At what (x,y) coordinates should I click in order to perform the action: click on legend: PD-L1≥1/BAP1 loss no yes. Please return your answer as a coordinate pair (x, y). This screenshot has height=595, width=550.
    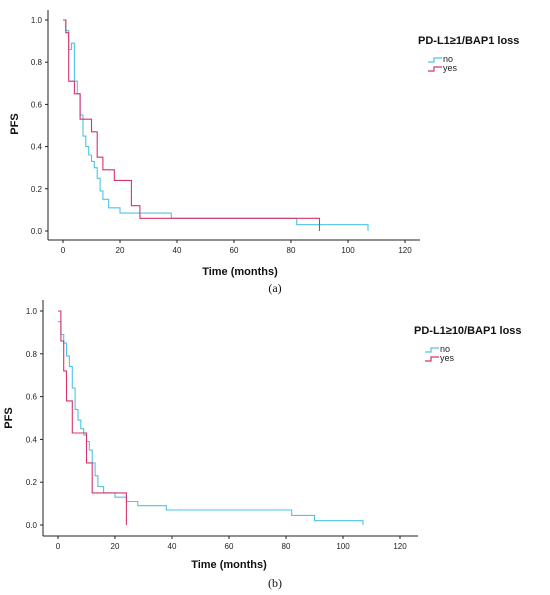
    Looking at the image, I should click on (468, 54).